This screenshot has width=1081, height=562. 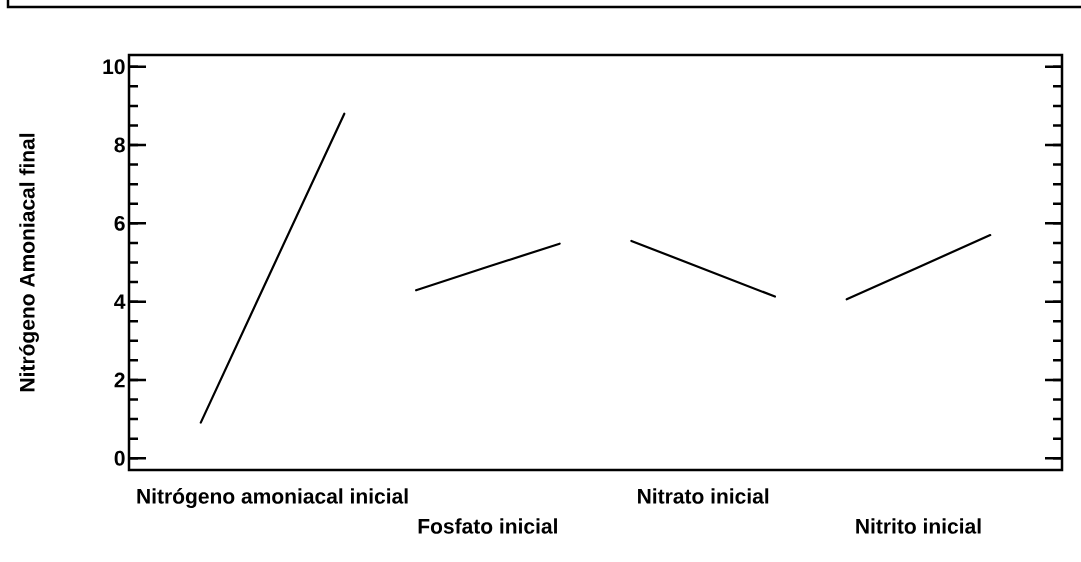 I want to click on y-axis-title: Nitrógeno Amoniacal final, so click(x=29, y=262).